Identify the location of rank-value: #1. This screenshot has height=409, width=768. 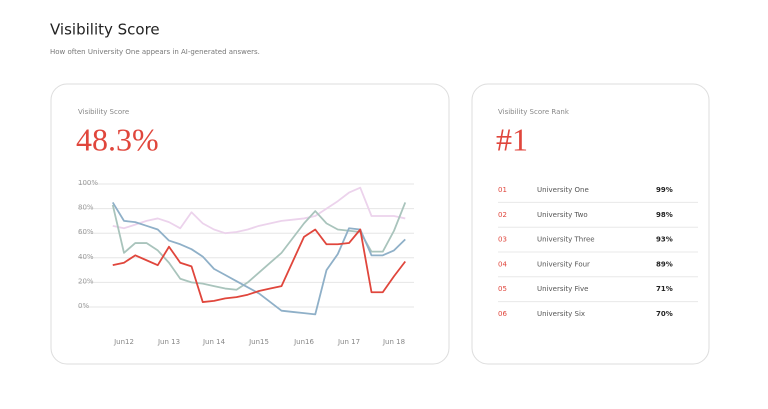
(512, 139).